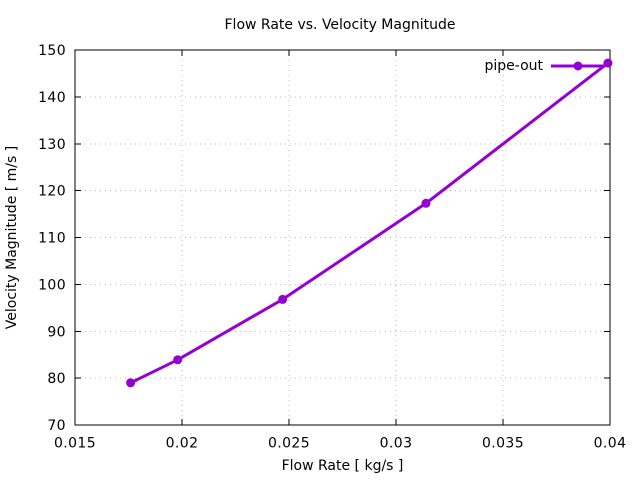  What do you see at coordinates (343, 466) in the screenshot?
I see `x-axis-label: Flow Rate [ kg/s ]` at bounding box center [343, 466].